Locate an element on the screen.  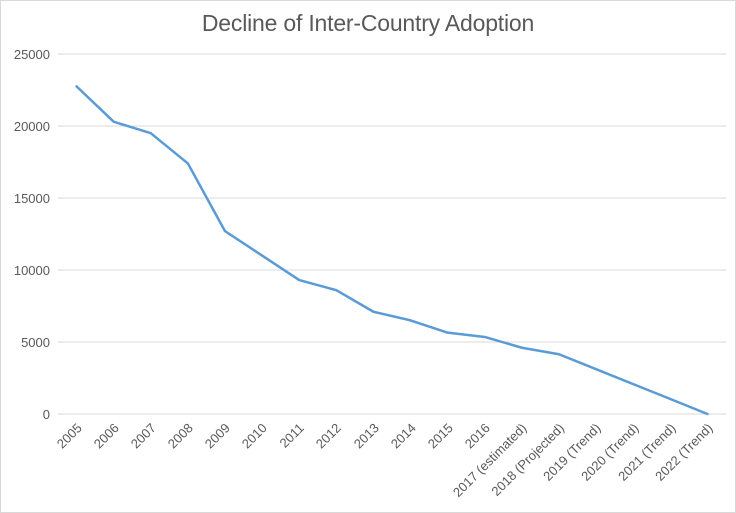
y-axis-tick-label: 0 is located at coordinates (46, 414).